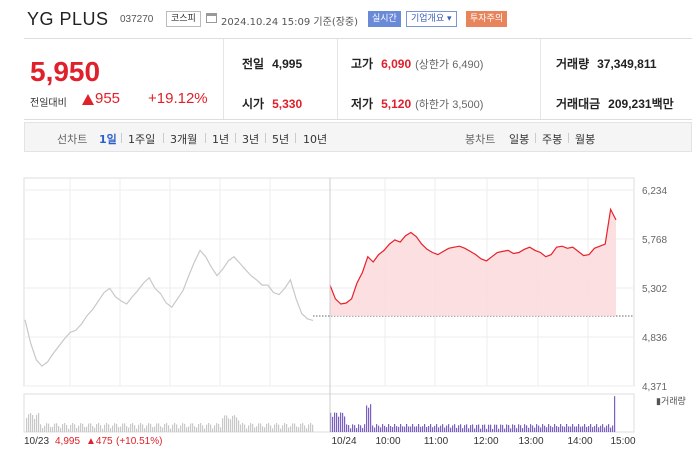 The width and height of the screenshot is (700, 473). Describe the element at coordinates (251, 139) in the screenshot. I see `period-3y: 3년` at that location.